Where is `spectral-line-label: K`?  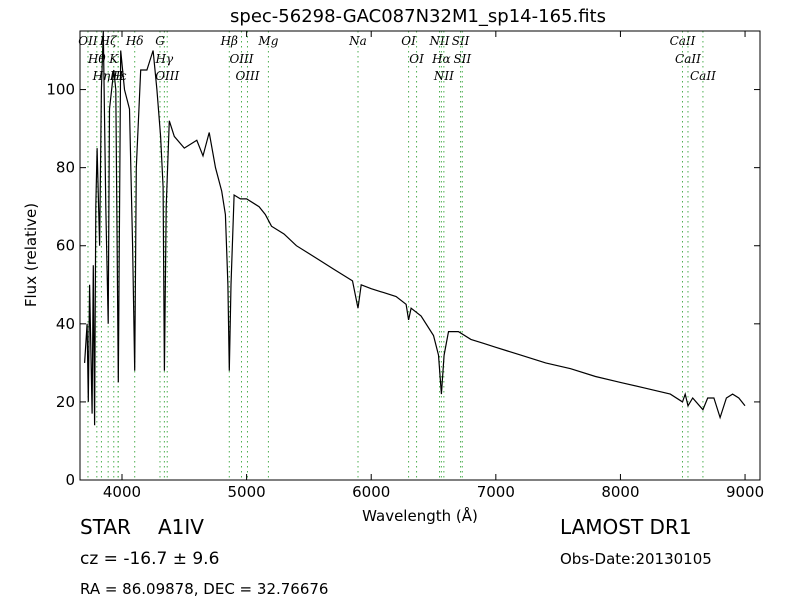
spectral-line-label: K is located at coordinates (113, 59).